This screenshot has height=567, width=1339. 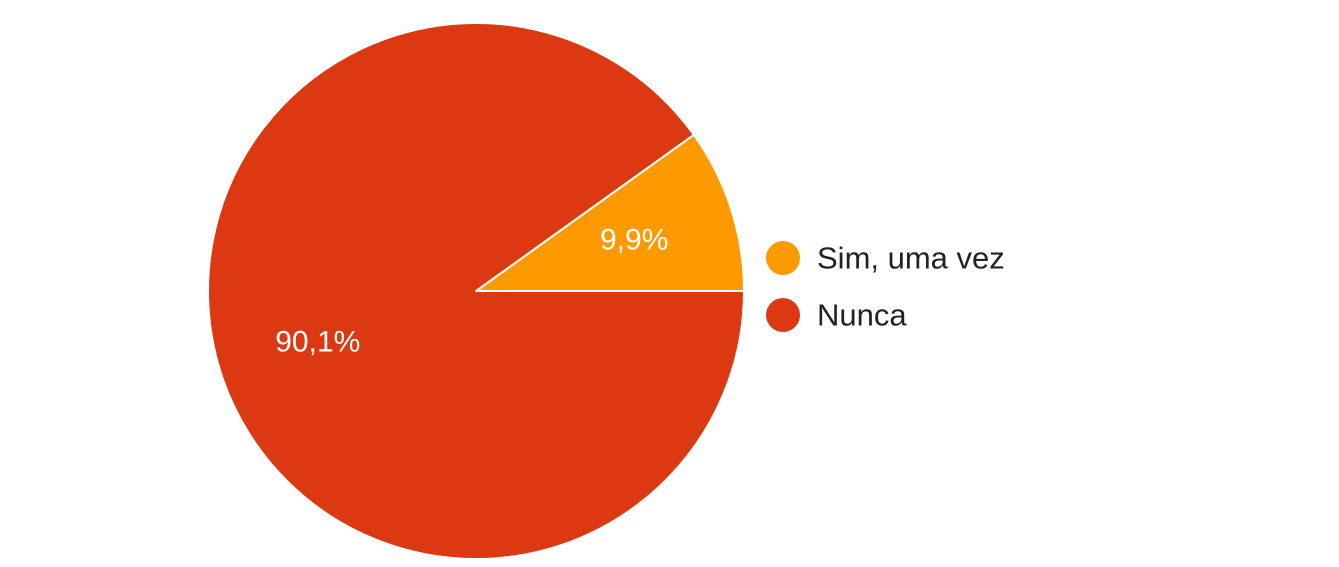 I want to click on legend-item: Sim, uma vez, so click(x=885, y=258).